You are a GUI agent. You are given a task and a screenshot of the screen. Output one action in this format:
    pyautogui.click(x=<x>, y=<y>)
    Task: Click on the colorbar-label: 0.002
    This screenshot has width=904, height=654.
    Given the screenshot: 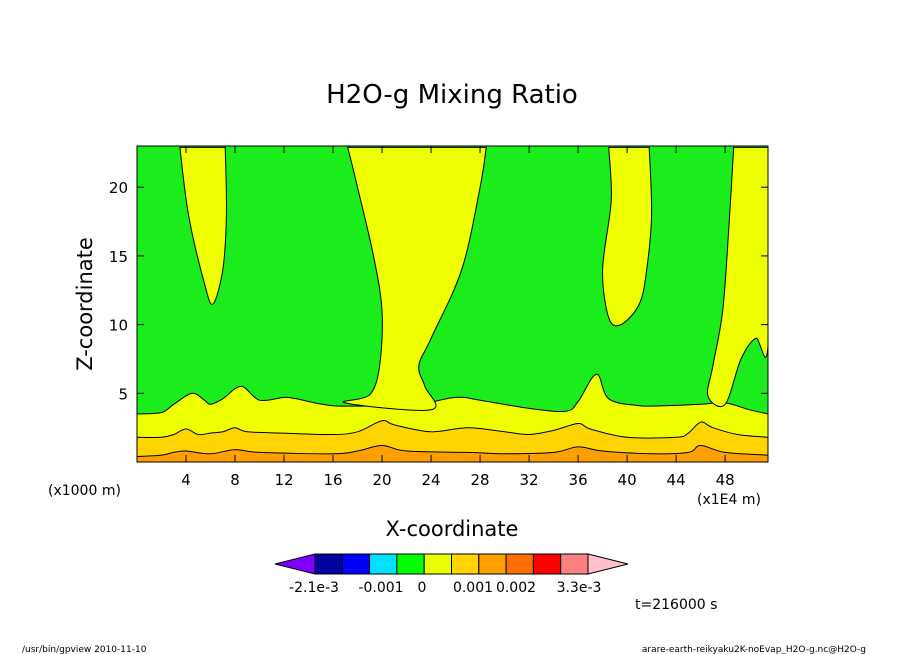 What is the action you would take?
    pyautogui.click(x=516, y=588)
    